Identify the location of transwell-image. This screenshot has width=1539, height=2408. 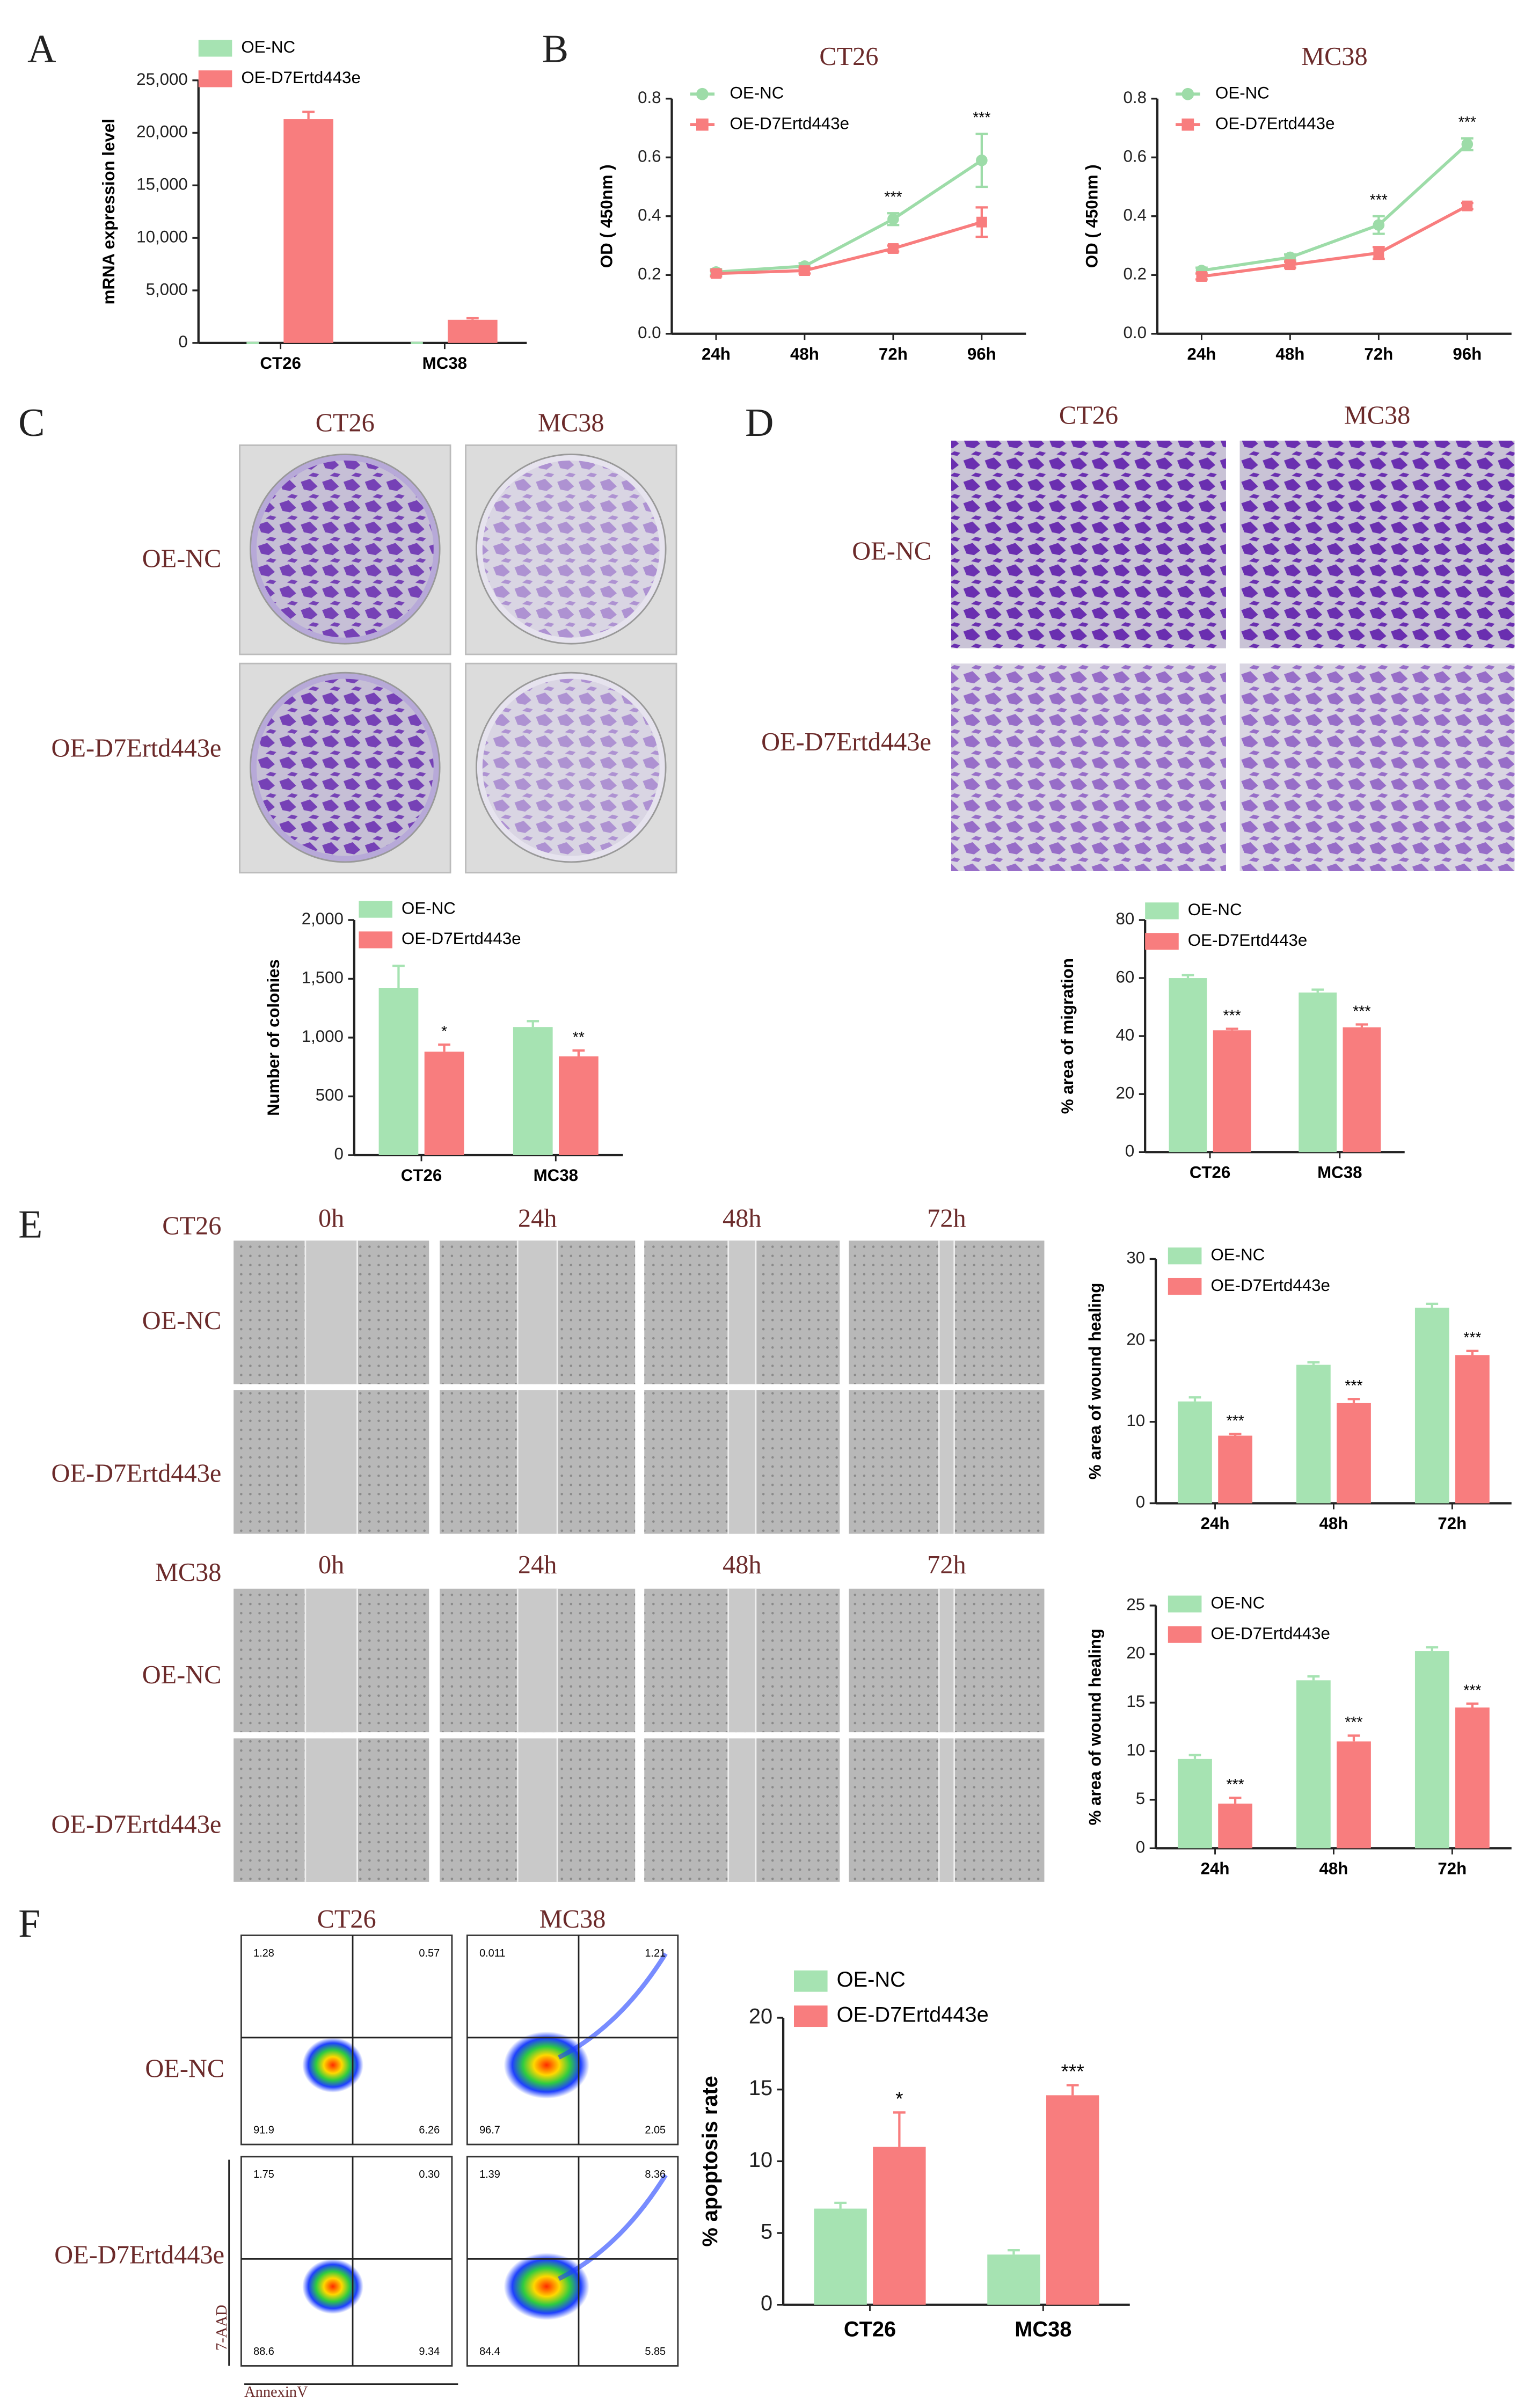
(1377, 544).